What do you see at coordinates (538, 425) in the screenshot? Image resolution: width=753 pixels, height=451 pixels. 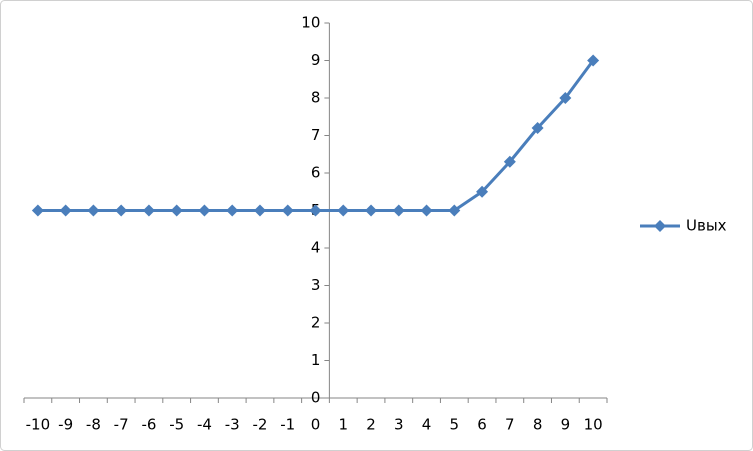 I see `x-tick-label: 8` at bounding box center [538, 425].